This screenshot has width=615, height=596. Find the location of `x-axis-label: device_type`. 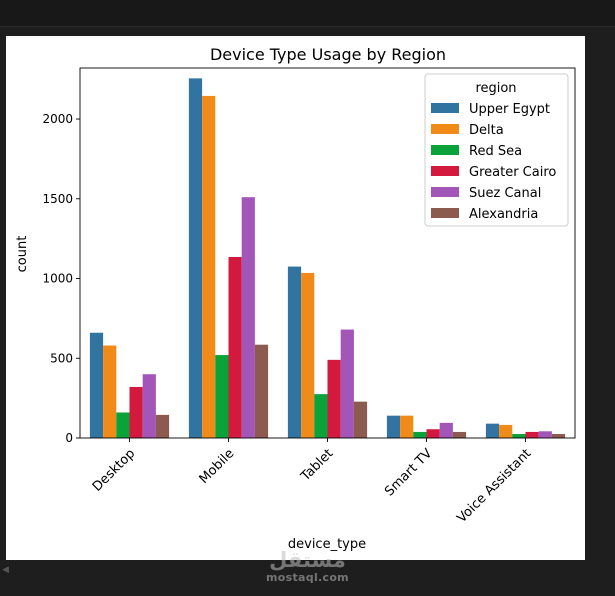

x-axis-label: device_type is located at coordinates (327, 544).